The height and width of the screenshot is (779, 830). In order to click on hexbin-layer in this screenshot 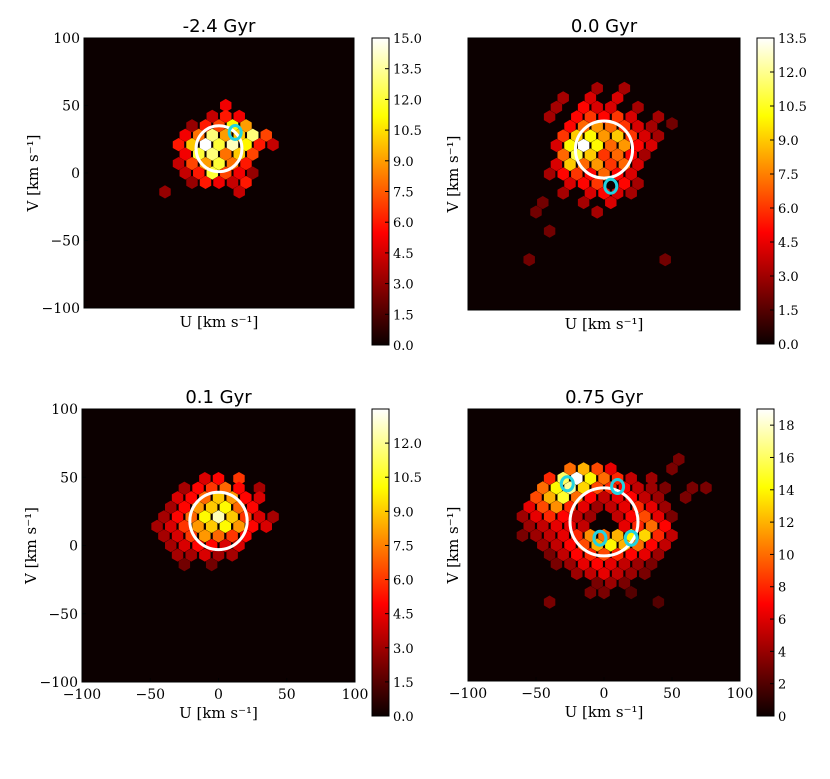, I will do `click(219, 148)`.